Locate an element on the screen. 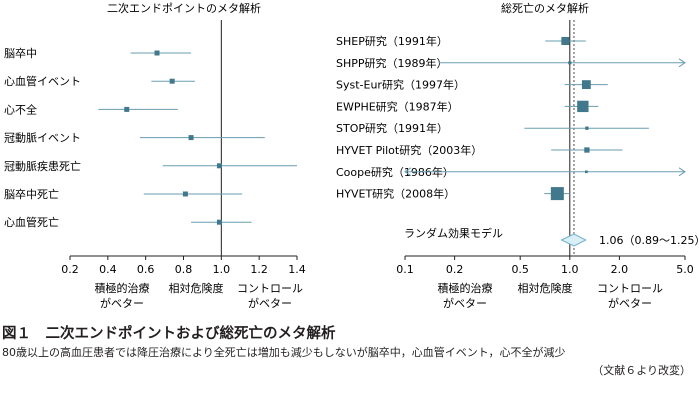 This screenshot has height=401, width=699. chart-title: 総死亡のメタ解析 is located at coordinates (545, 8).